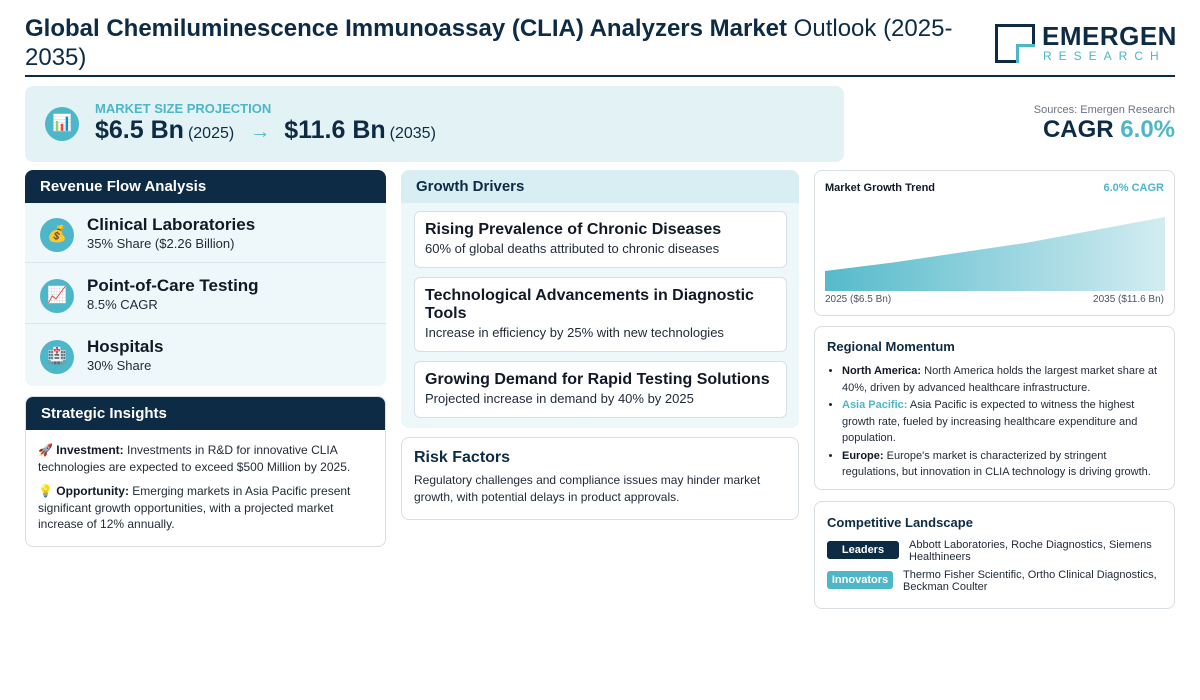  Describe the element at coordinates (900, 522) in the screenshot. I see `competitive-landscape-title: Competitive Landscape` at that location.